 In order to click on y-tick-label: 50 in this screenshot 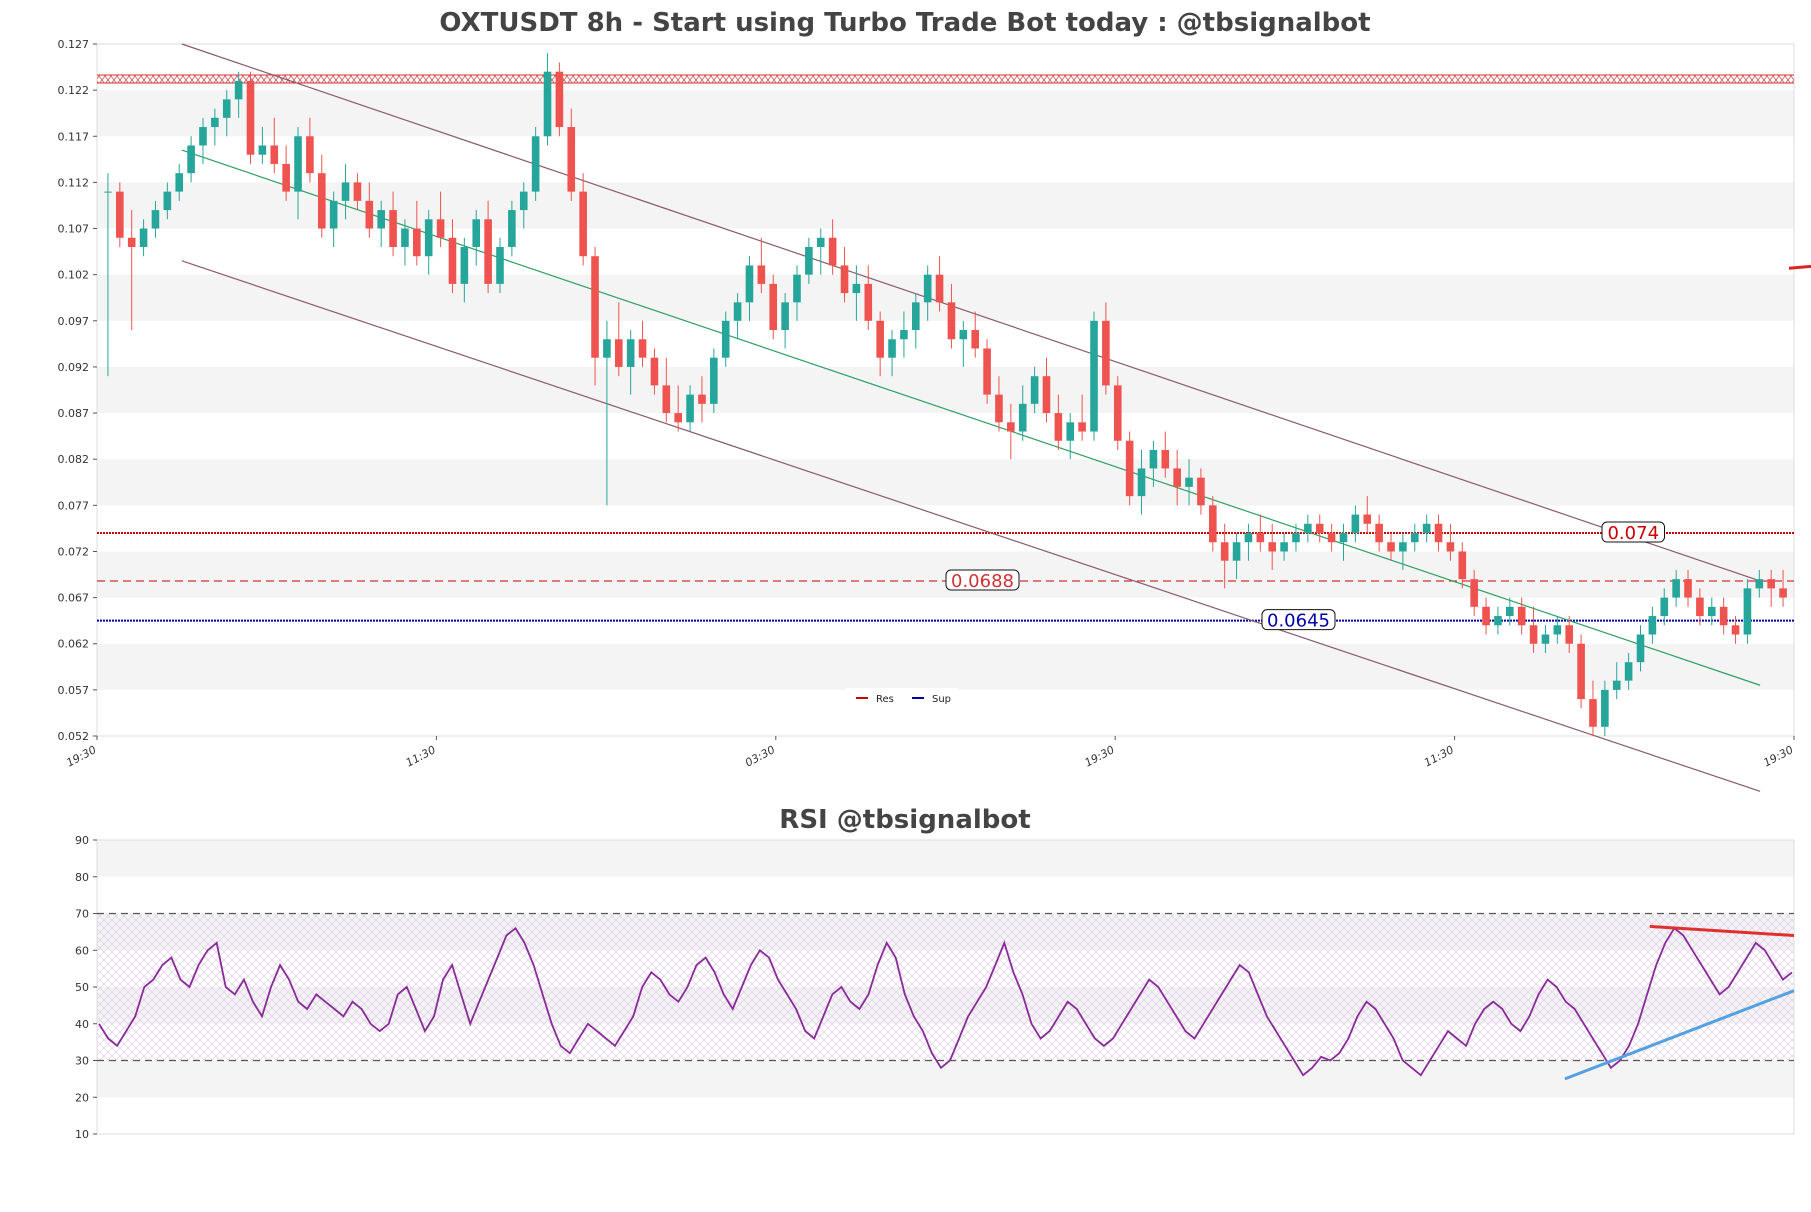, I will do `click(82, 987)`.